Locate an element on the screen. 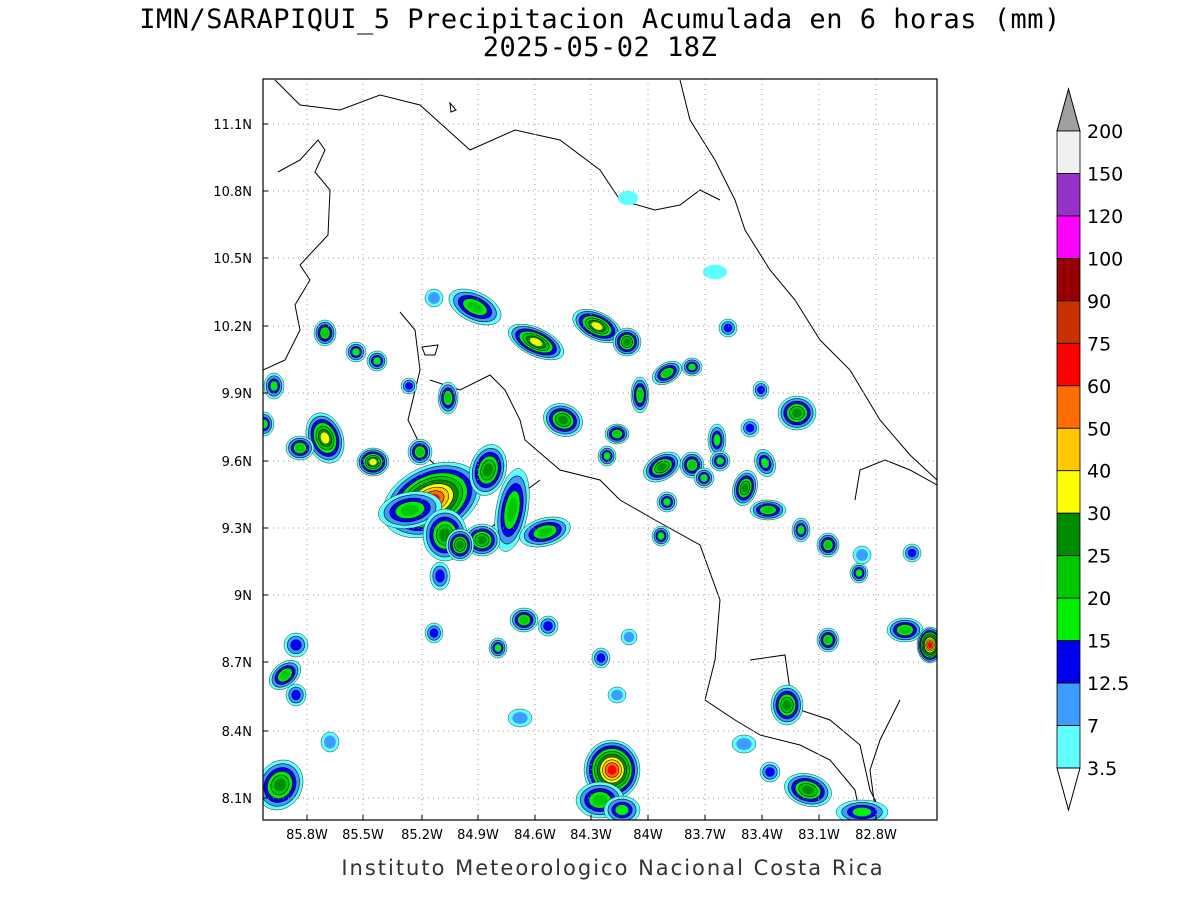 The height and width of the screenshot is (900, 1200). lon-tick-label: 83.4W is located at coordinates (762, 835).